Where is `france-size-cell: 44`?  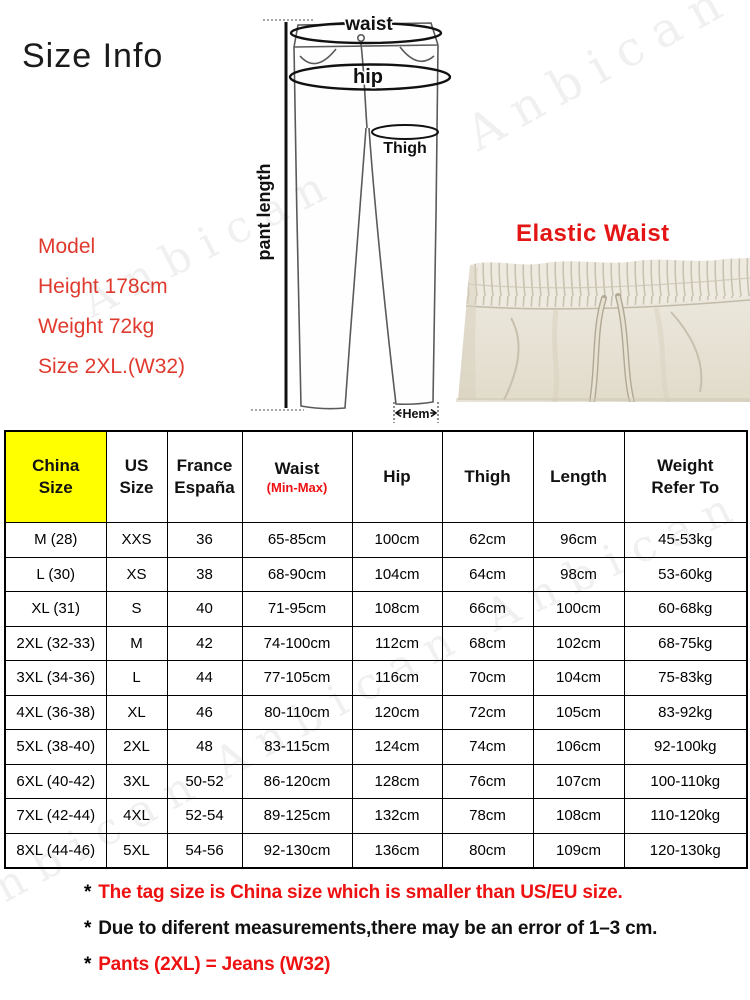 france-size-cell: 44 is located at coordinates (204, 678).